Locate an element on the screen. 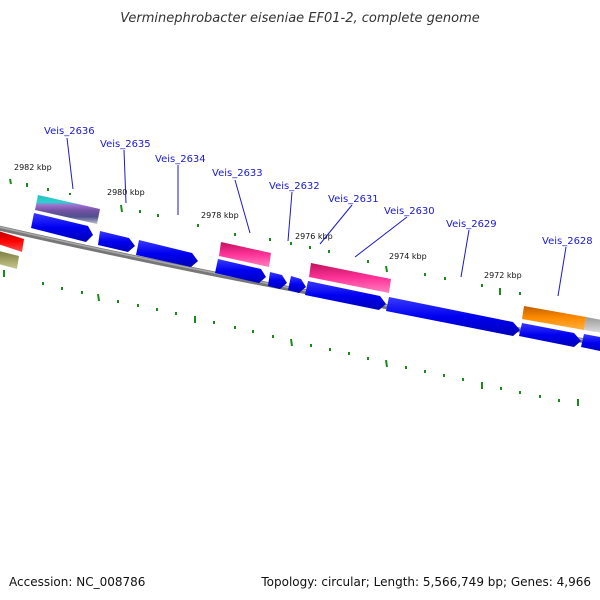 The height and width of the screenshot is (600, 600). gene-label-veis-2633: Veis_2633 is located at coordinates (237, 173).